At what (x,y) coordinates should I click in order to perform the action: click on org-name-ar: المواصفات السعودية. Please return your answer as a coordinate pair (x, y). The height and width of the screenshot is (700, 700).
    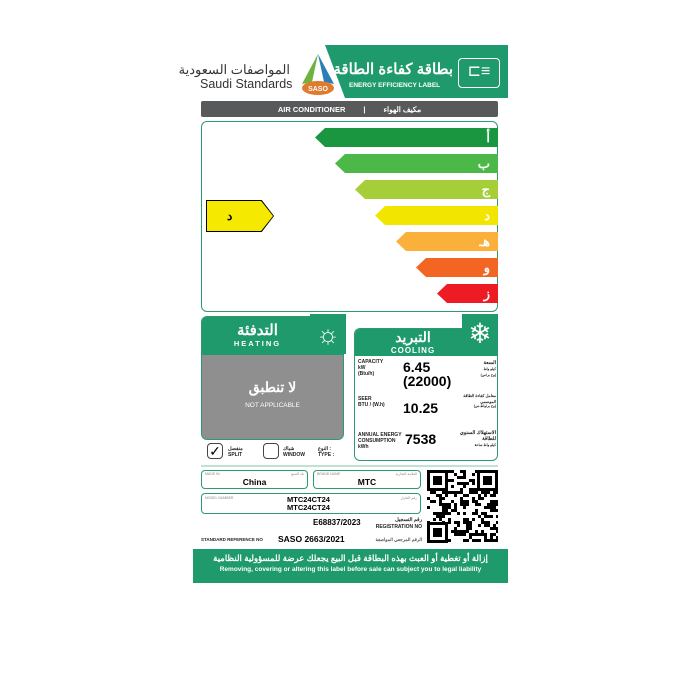
    Looking at the image, I should click on (234, 69).